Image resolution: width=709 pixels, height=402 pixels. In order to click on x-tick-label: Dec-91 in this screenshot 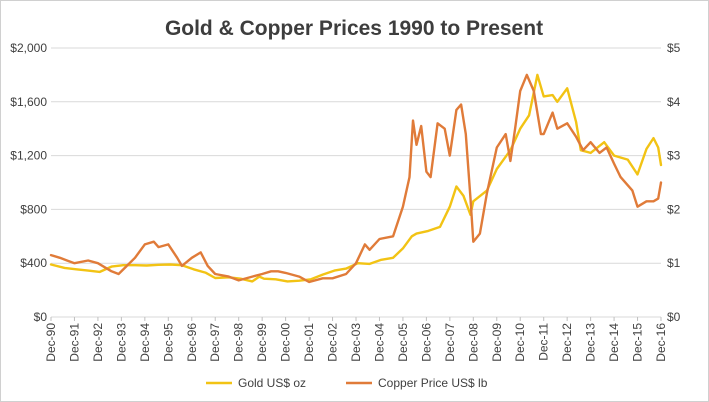, I will do `click(74, 342)`.